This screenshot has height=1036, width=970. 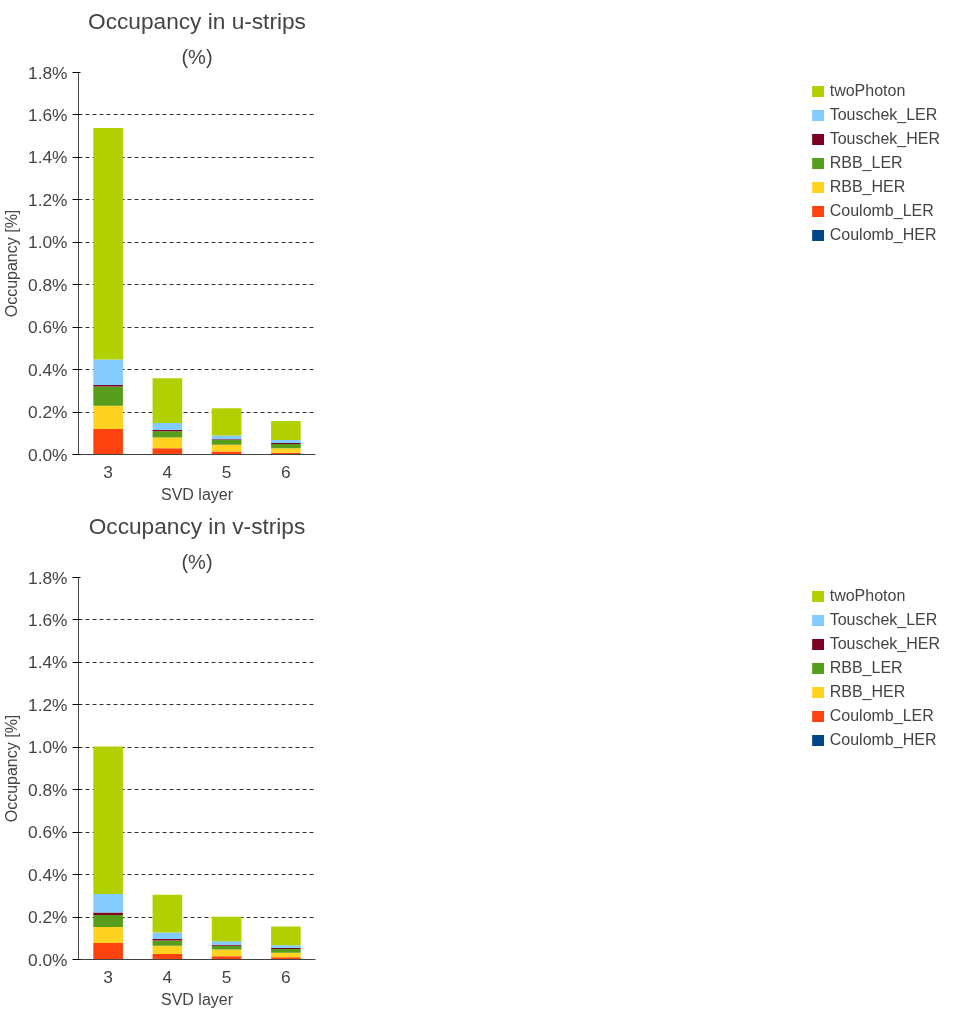 What do you see at coordinates (197, 525) in the screenshot?
I see `chart-title: Occupancy in v-strips` at bounding box center [197, 525].